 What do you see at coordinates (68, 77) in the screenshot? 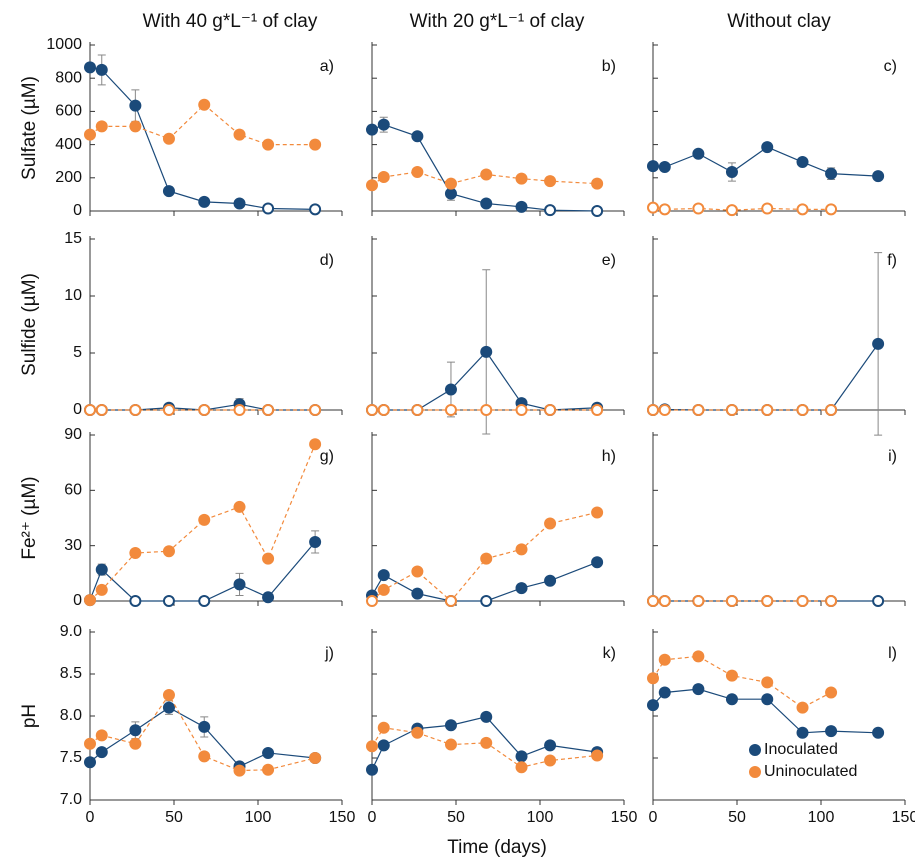
I see `y-tick-label: 800` at bounding box center [68, 77].